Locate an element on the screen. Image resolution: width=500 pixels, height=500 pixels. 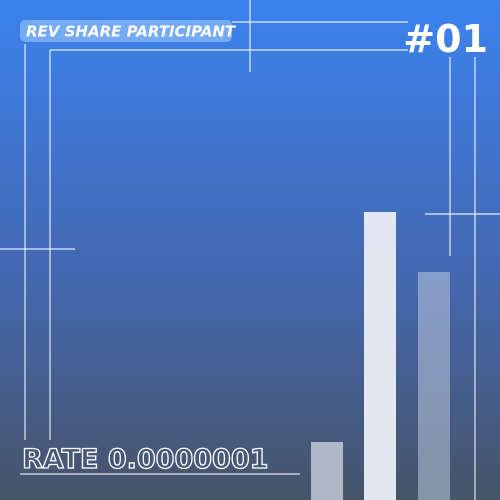
badge-text: REV SHARE PARTICIPANT is located at coordinates (131, 32).